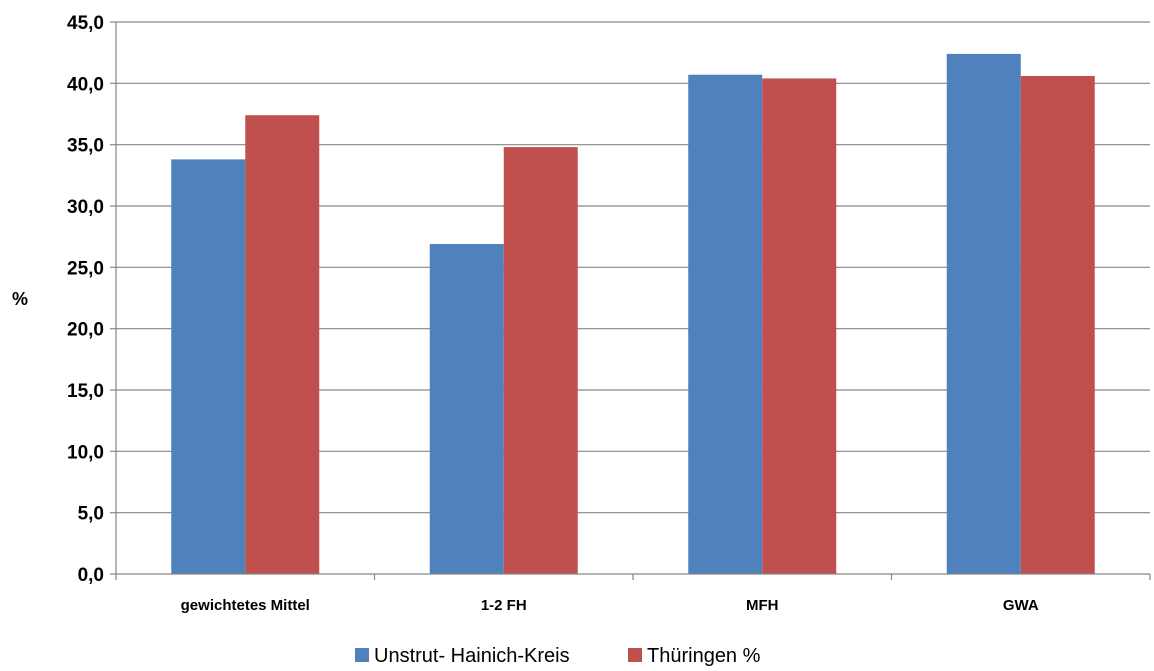 This screenshot has height=671, width=1154. I want to click on y-tick-label: 20,0, so click(85, 330).